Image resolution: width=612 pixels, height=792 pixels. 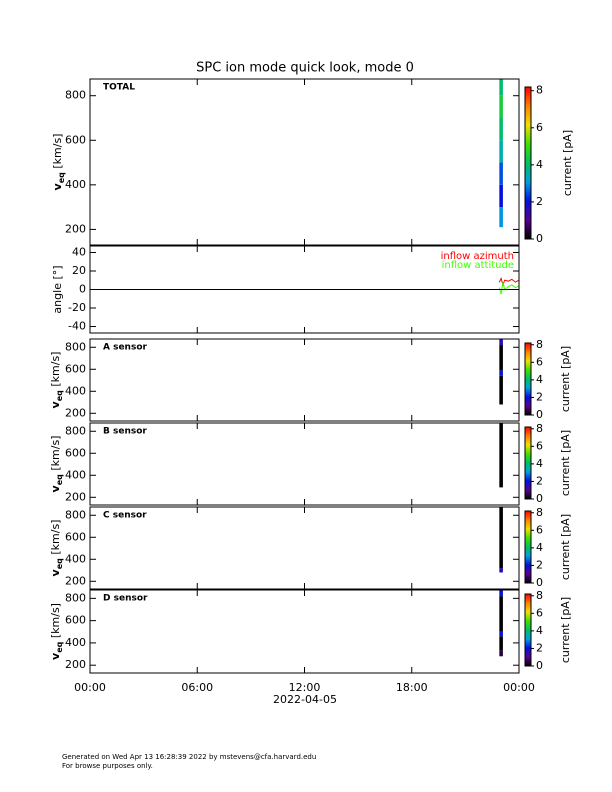 I want to click on panel-label: B sensor, so click(x=125, y=432).